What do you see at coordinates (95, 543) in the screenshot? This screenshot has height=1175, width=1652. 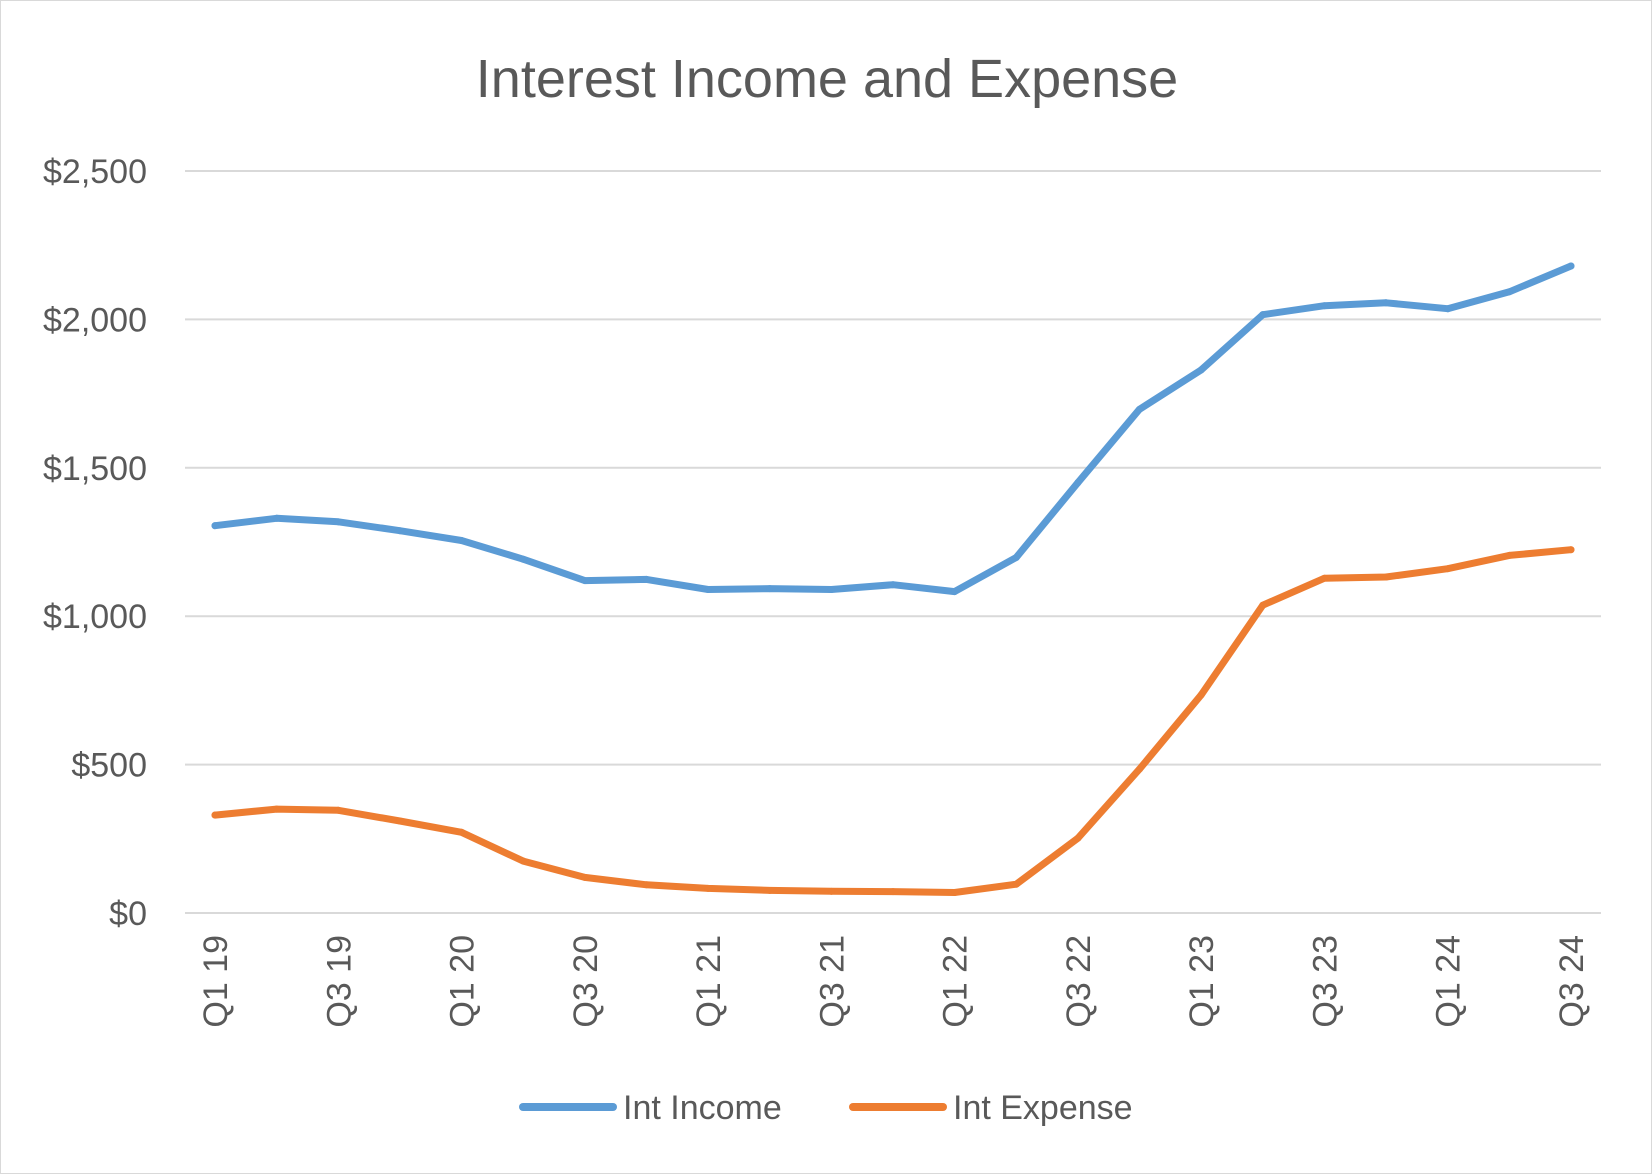 I see `y-axis-tick-labels: $0 $500 $1,000 $1,500 $2,000 $2,500` at bounding box center [95, 543].